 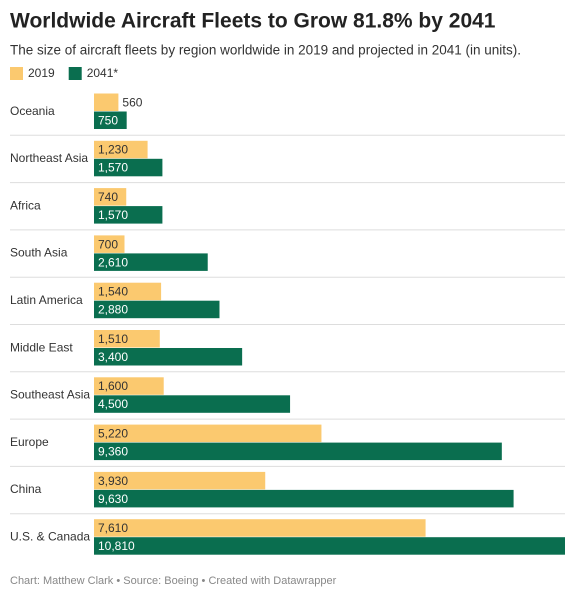 I want to click on value-label: 1,230, so click(x=113, y=150).